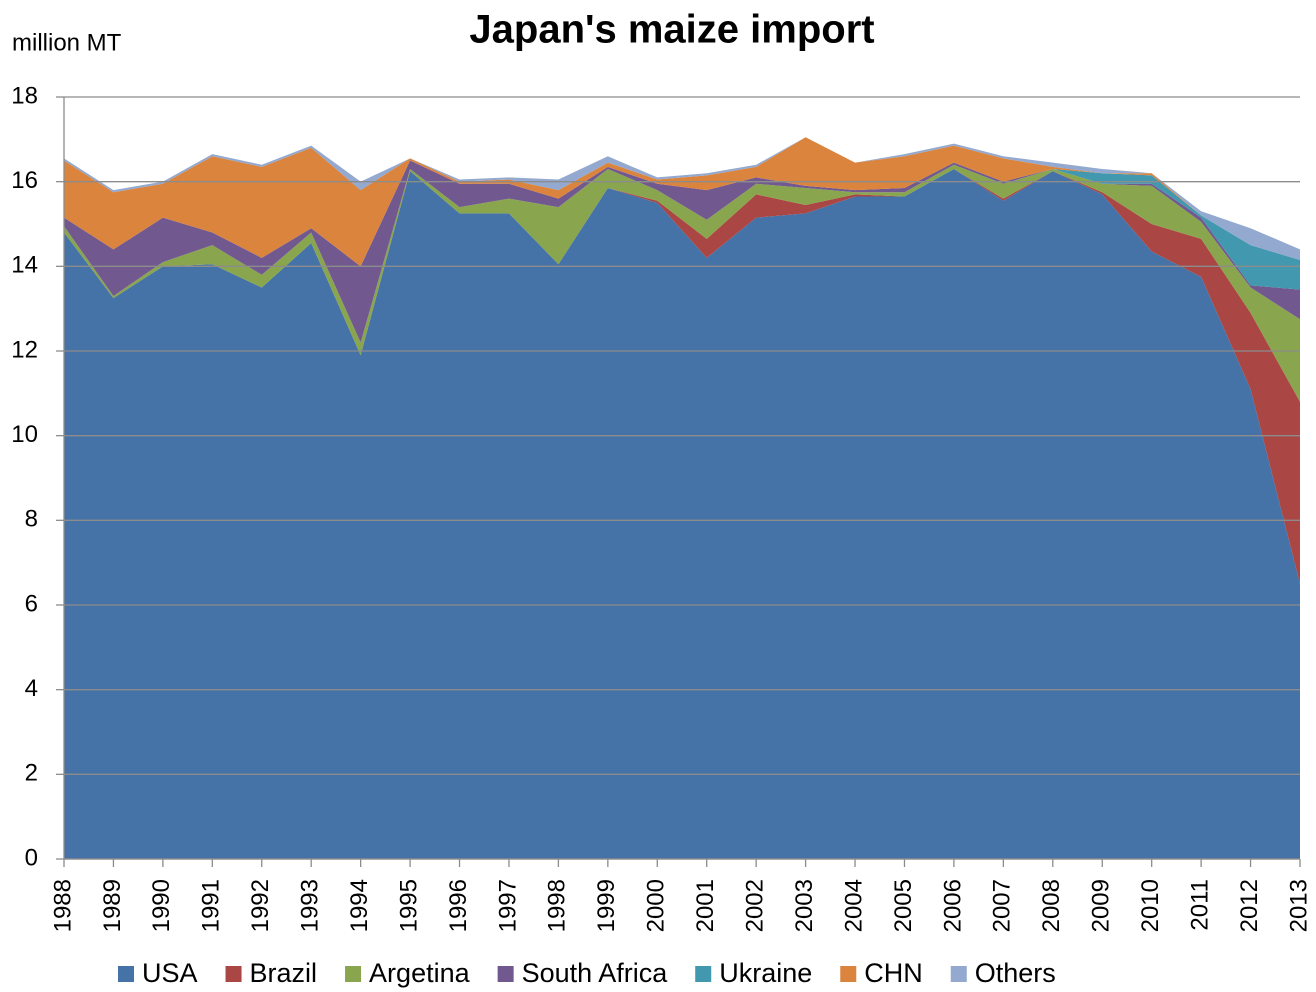  What do you see at coordinates (31, 857) in the screenshot?
I see `y-tick-label: 0` at bounding box center [31, 857].